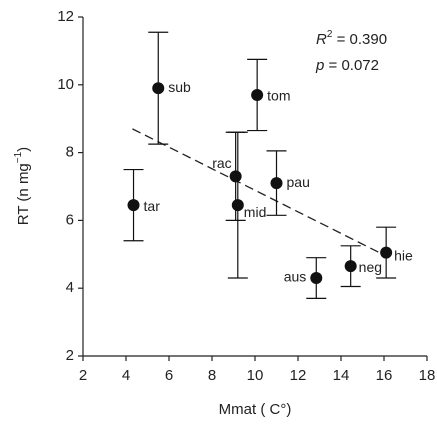 The image size is (437, 425). What do you see at coordinates (351, 65) in the screenshot?
I see `p-number: = 0.072` at bounding box center [351, 65].